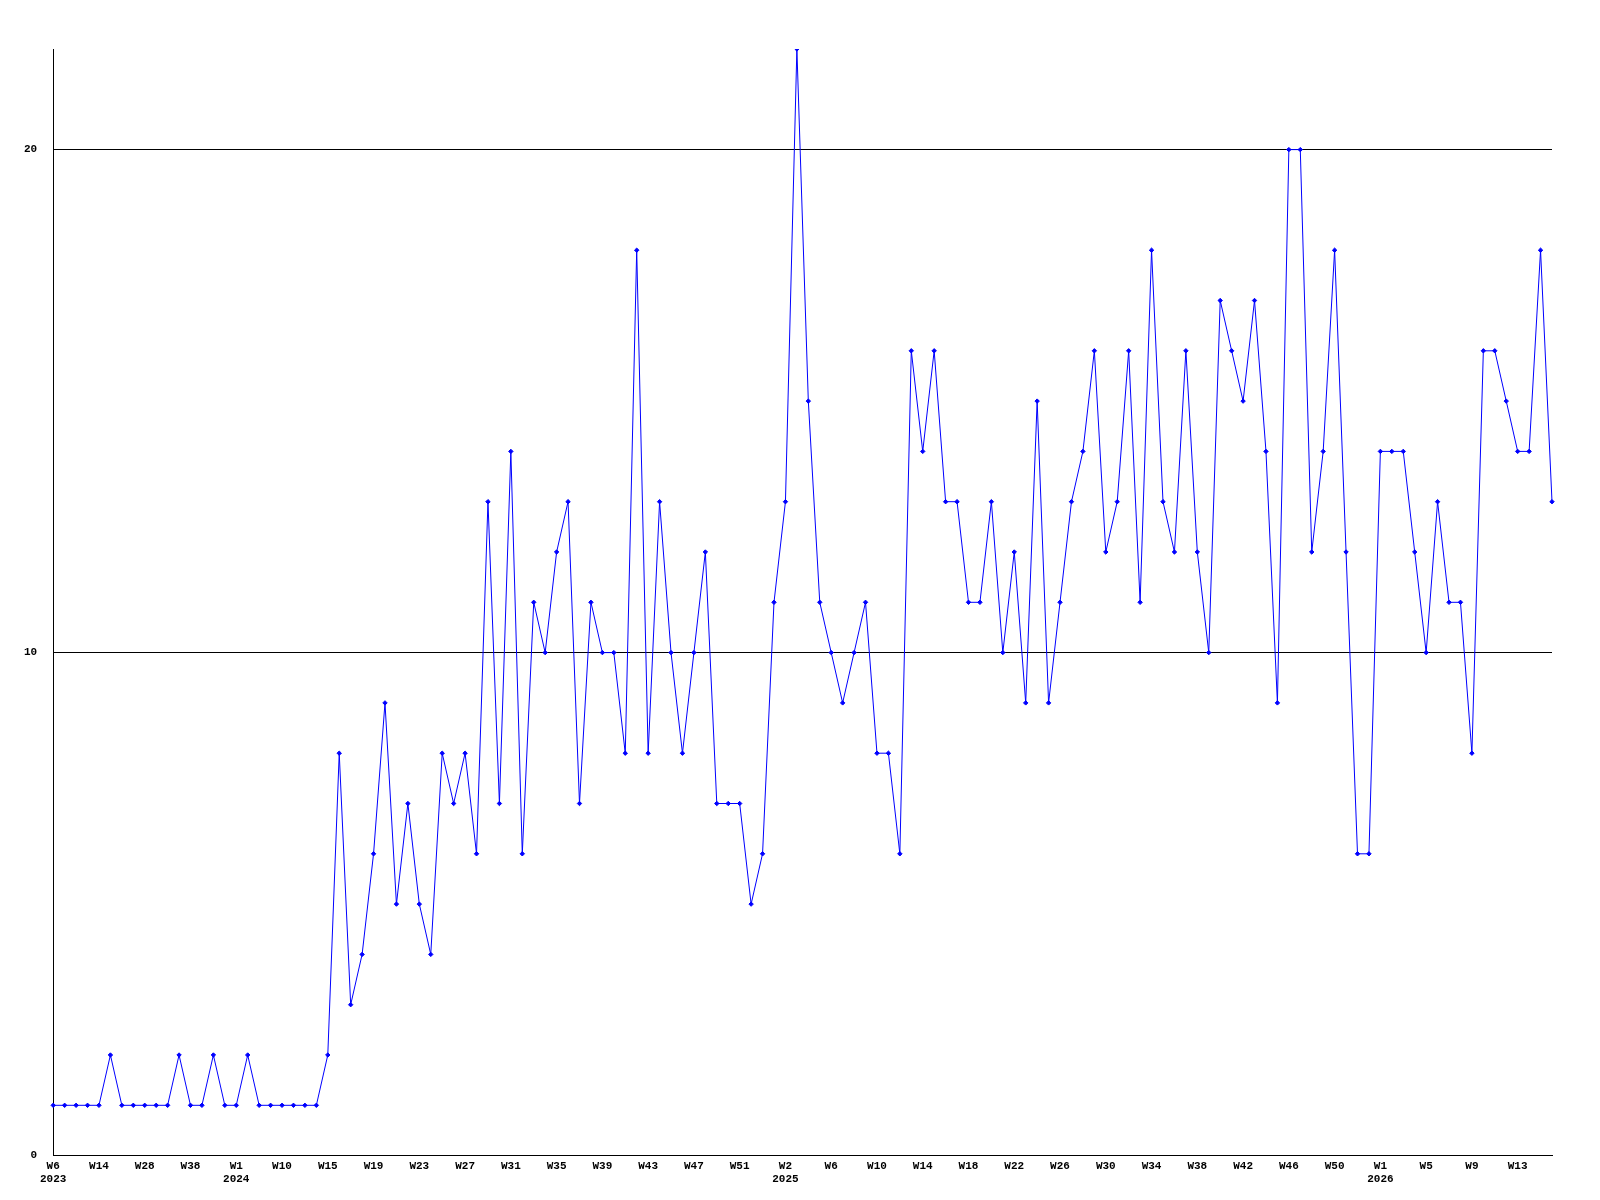 Image resolution: width=1600 pixels, height=1200 pixels. I want to click on x-tick-label: W35, so click(556, 1165).